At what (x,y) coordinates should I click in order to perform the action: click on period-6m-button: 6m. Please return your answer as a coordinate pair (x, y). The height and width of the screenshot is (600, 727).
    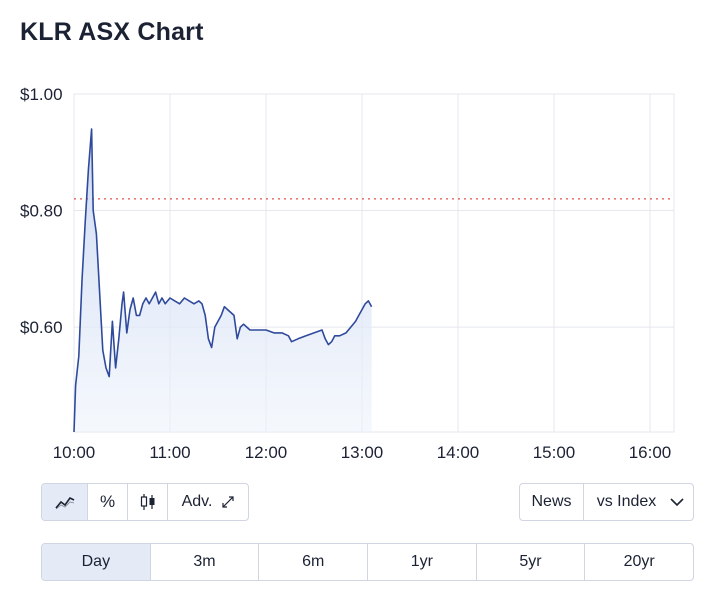
    Looking at the image, I should click on (314, 562).